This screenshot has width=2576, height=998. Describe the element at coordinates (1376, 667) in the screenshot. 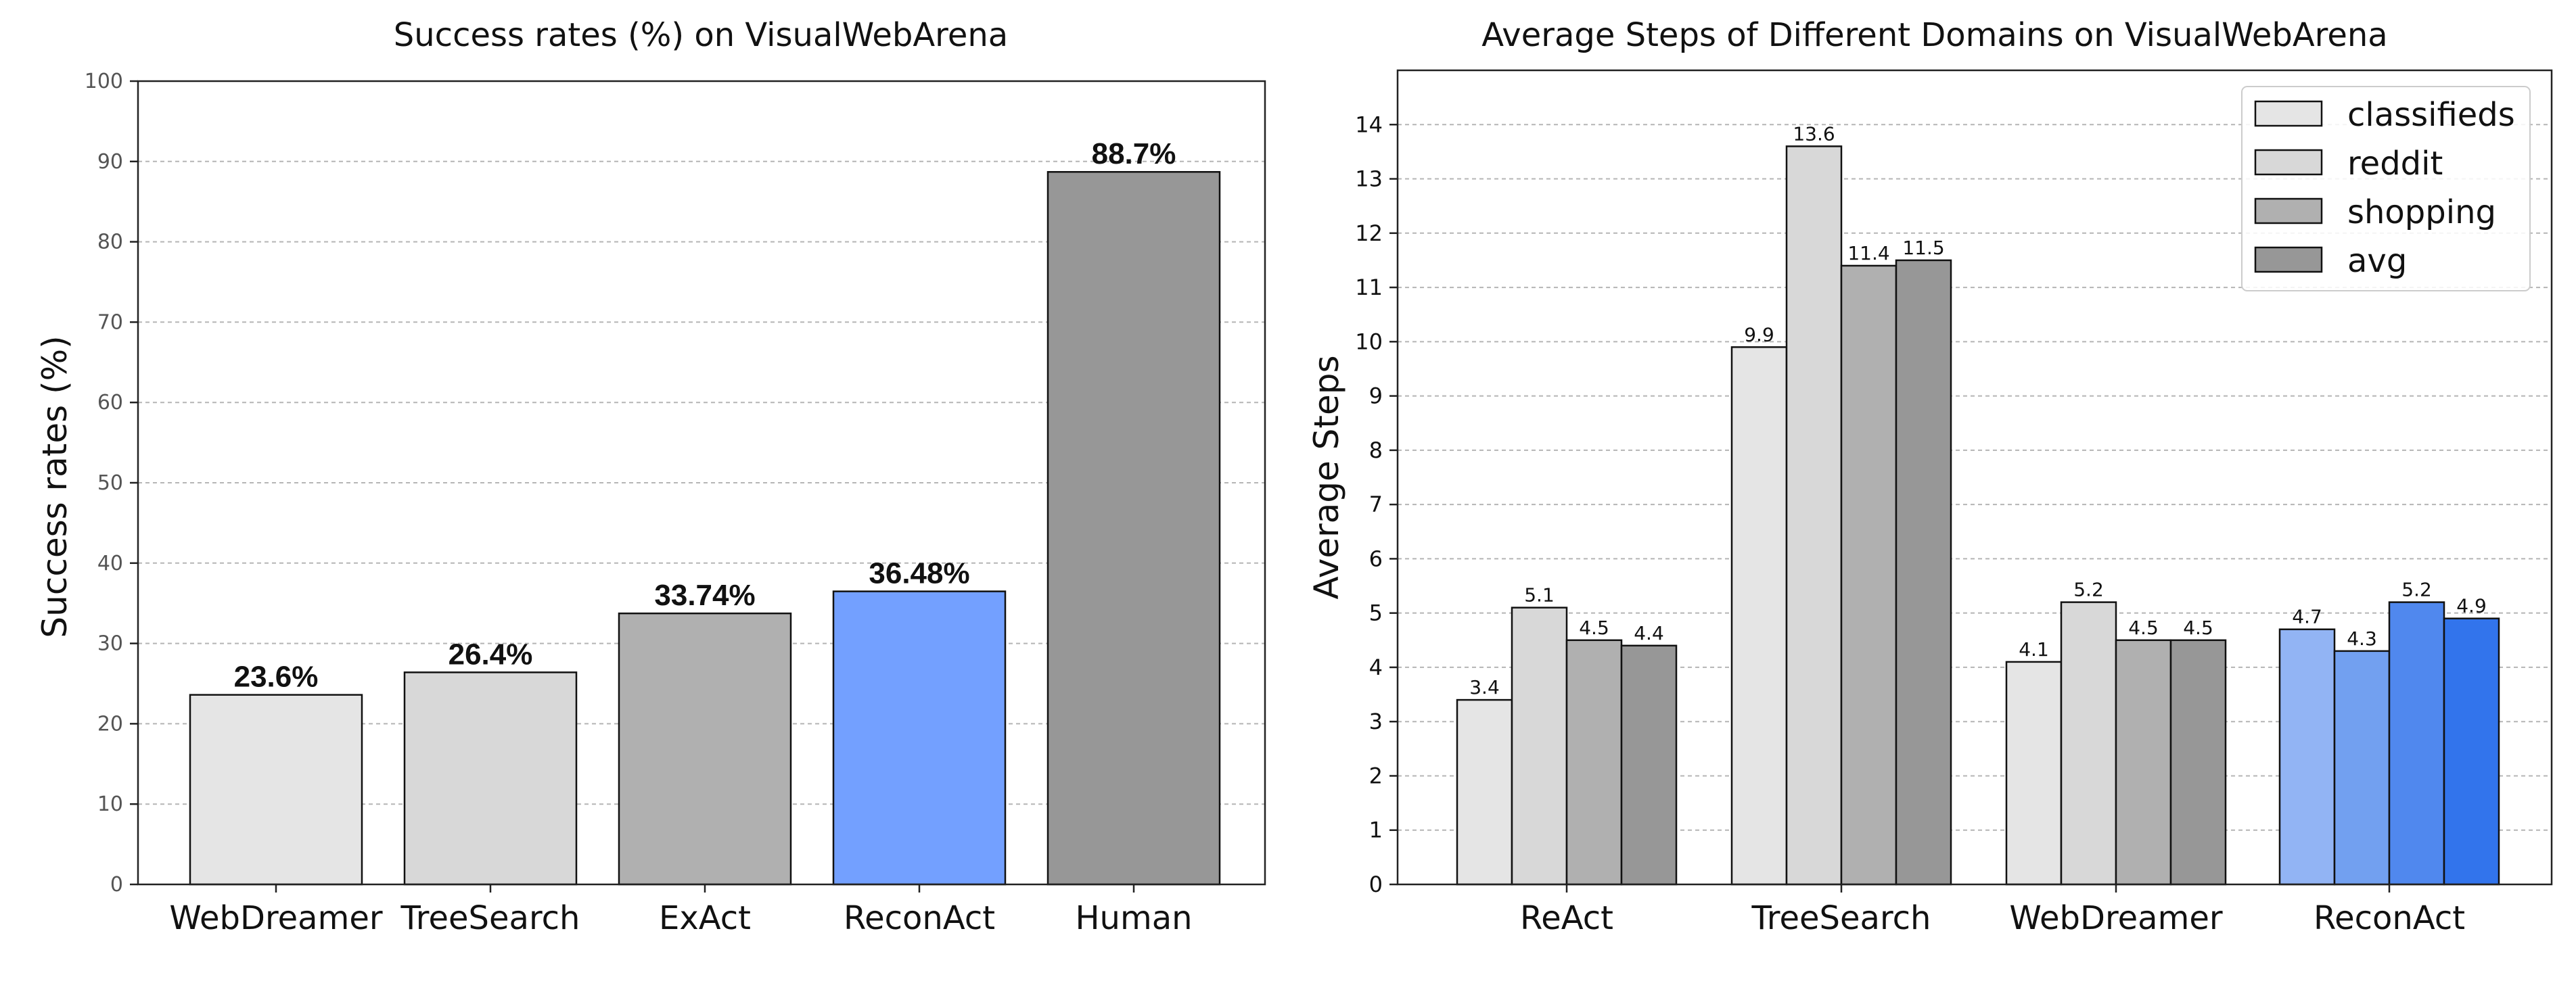

I see `chart2-y-tick-label: 4` at that location.